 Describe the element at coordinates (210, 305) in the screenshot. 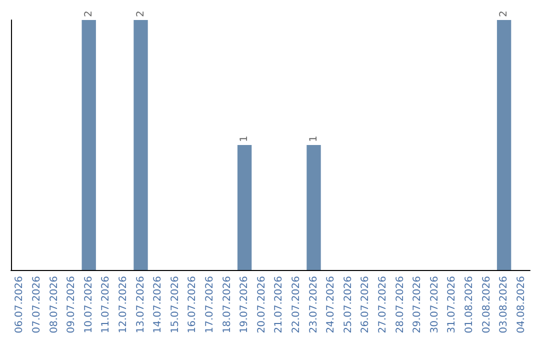

I see `x-tick-label: 17.07.2026` at that location.